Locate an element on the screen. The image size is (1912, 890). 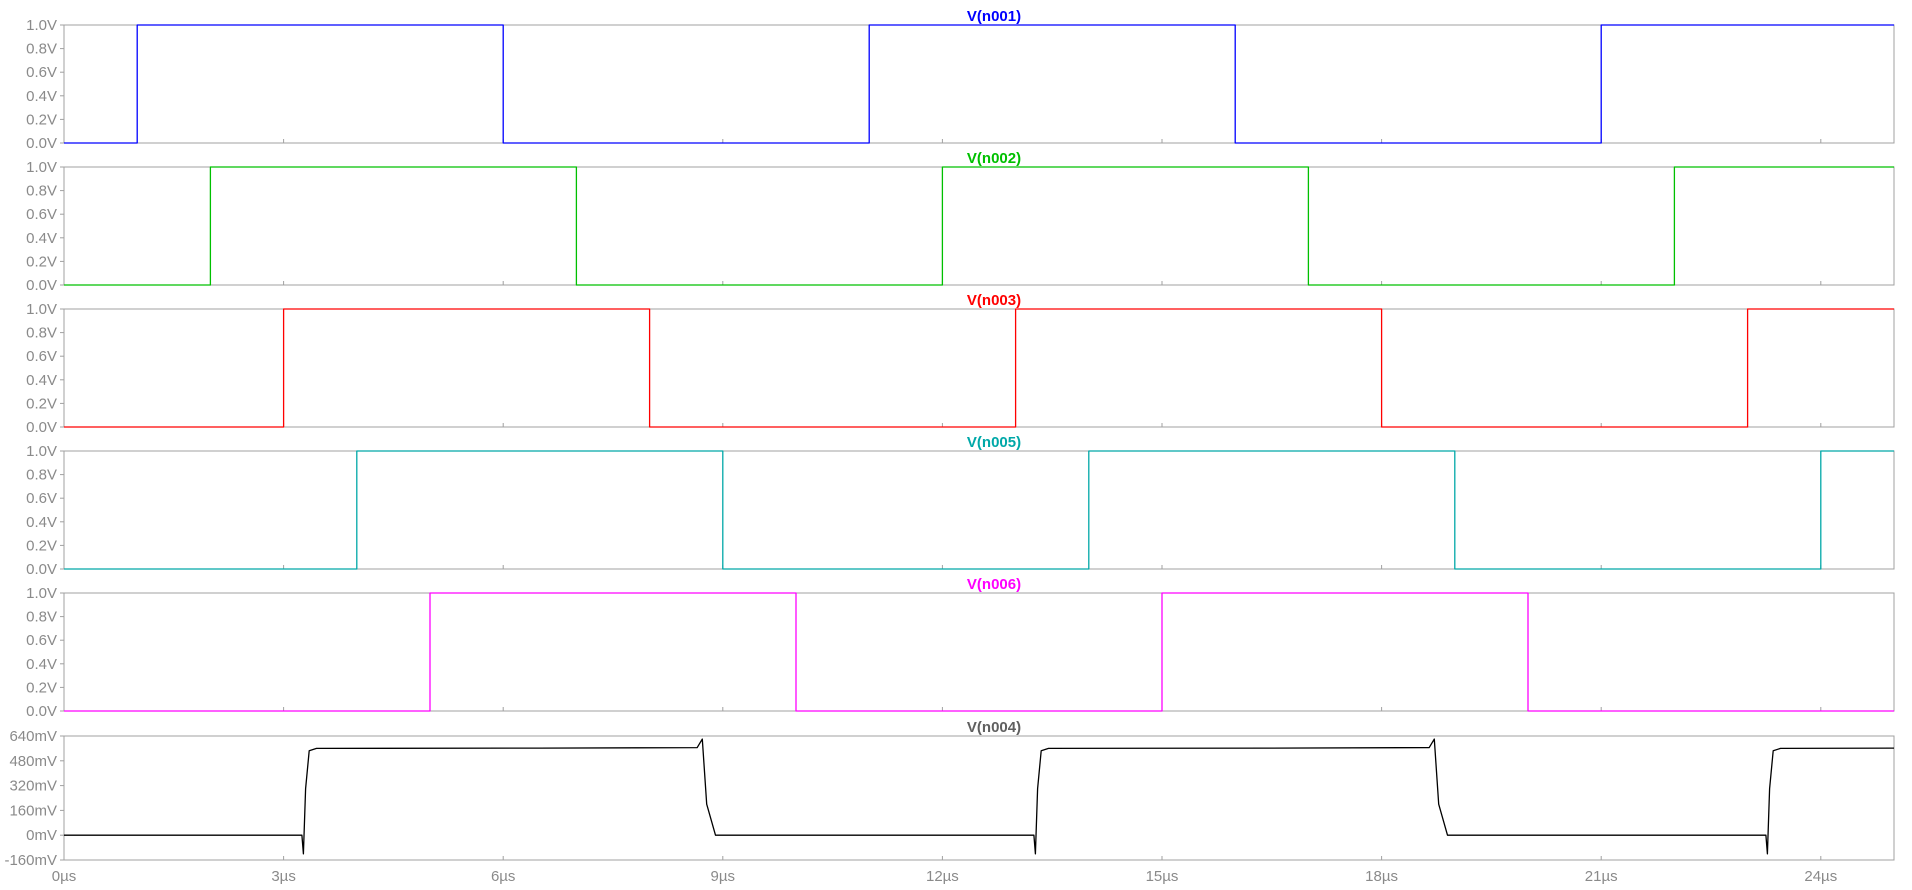
trace-v-n006 is located at coordinates (979, 652).